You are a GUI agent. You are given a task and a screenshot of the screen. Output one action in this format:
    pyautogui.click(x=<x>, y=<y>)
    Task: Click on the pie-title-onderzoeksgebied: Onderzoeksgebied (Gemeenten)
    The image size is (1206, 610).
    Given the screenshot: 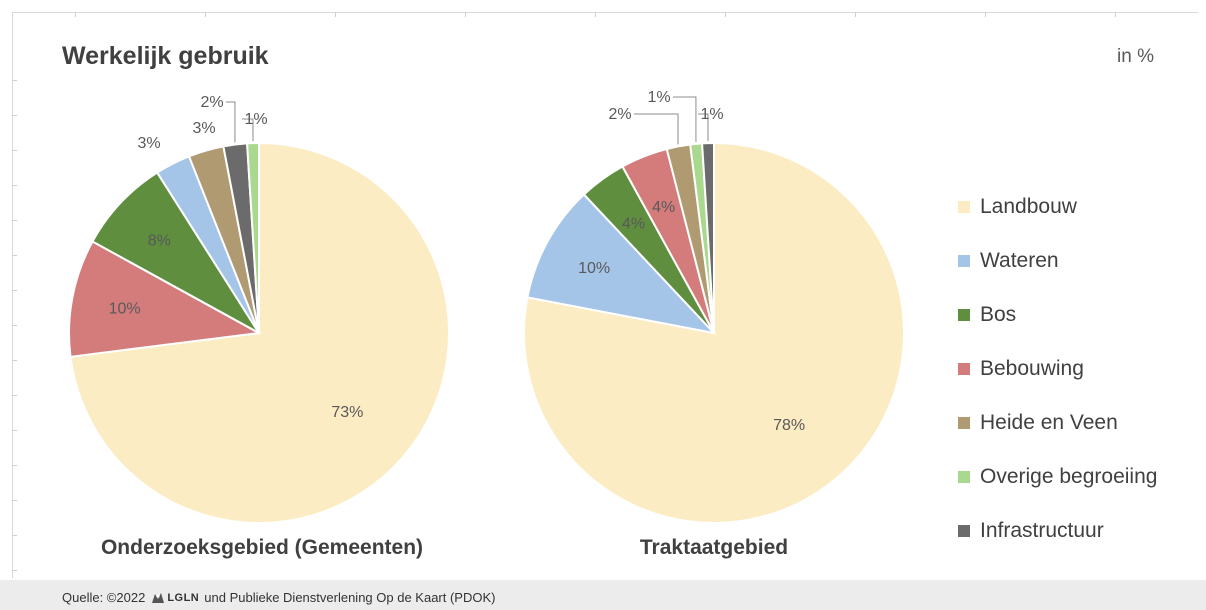 What is the action you would take?
    pyautogui.click(x=262, y=547)
    